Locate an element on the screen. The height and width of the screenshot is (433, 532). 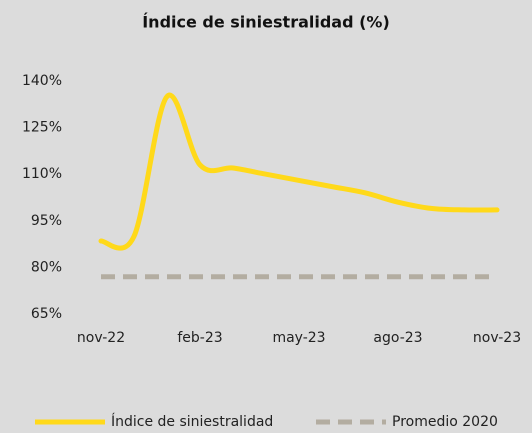
y-tick-label: 140% is located at coordinates (42, 81).